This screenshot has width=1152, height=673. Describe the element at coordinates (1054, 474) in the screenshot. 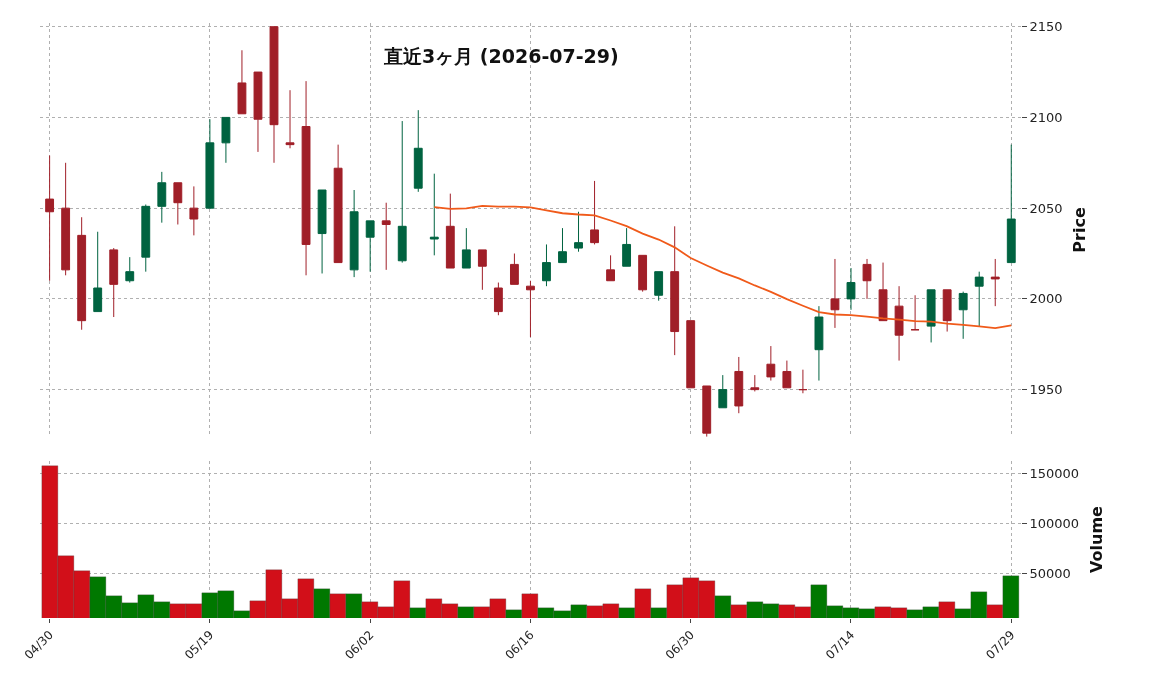

I see `y-tick-label: 150000` at that location.